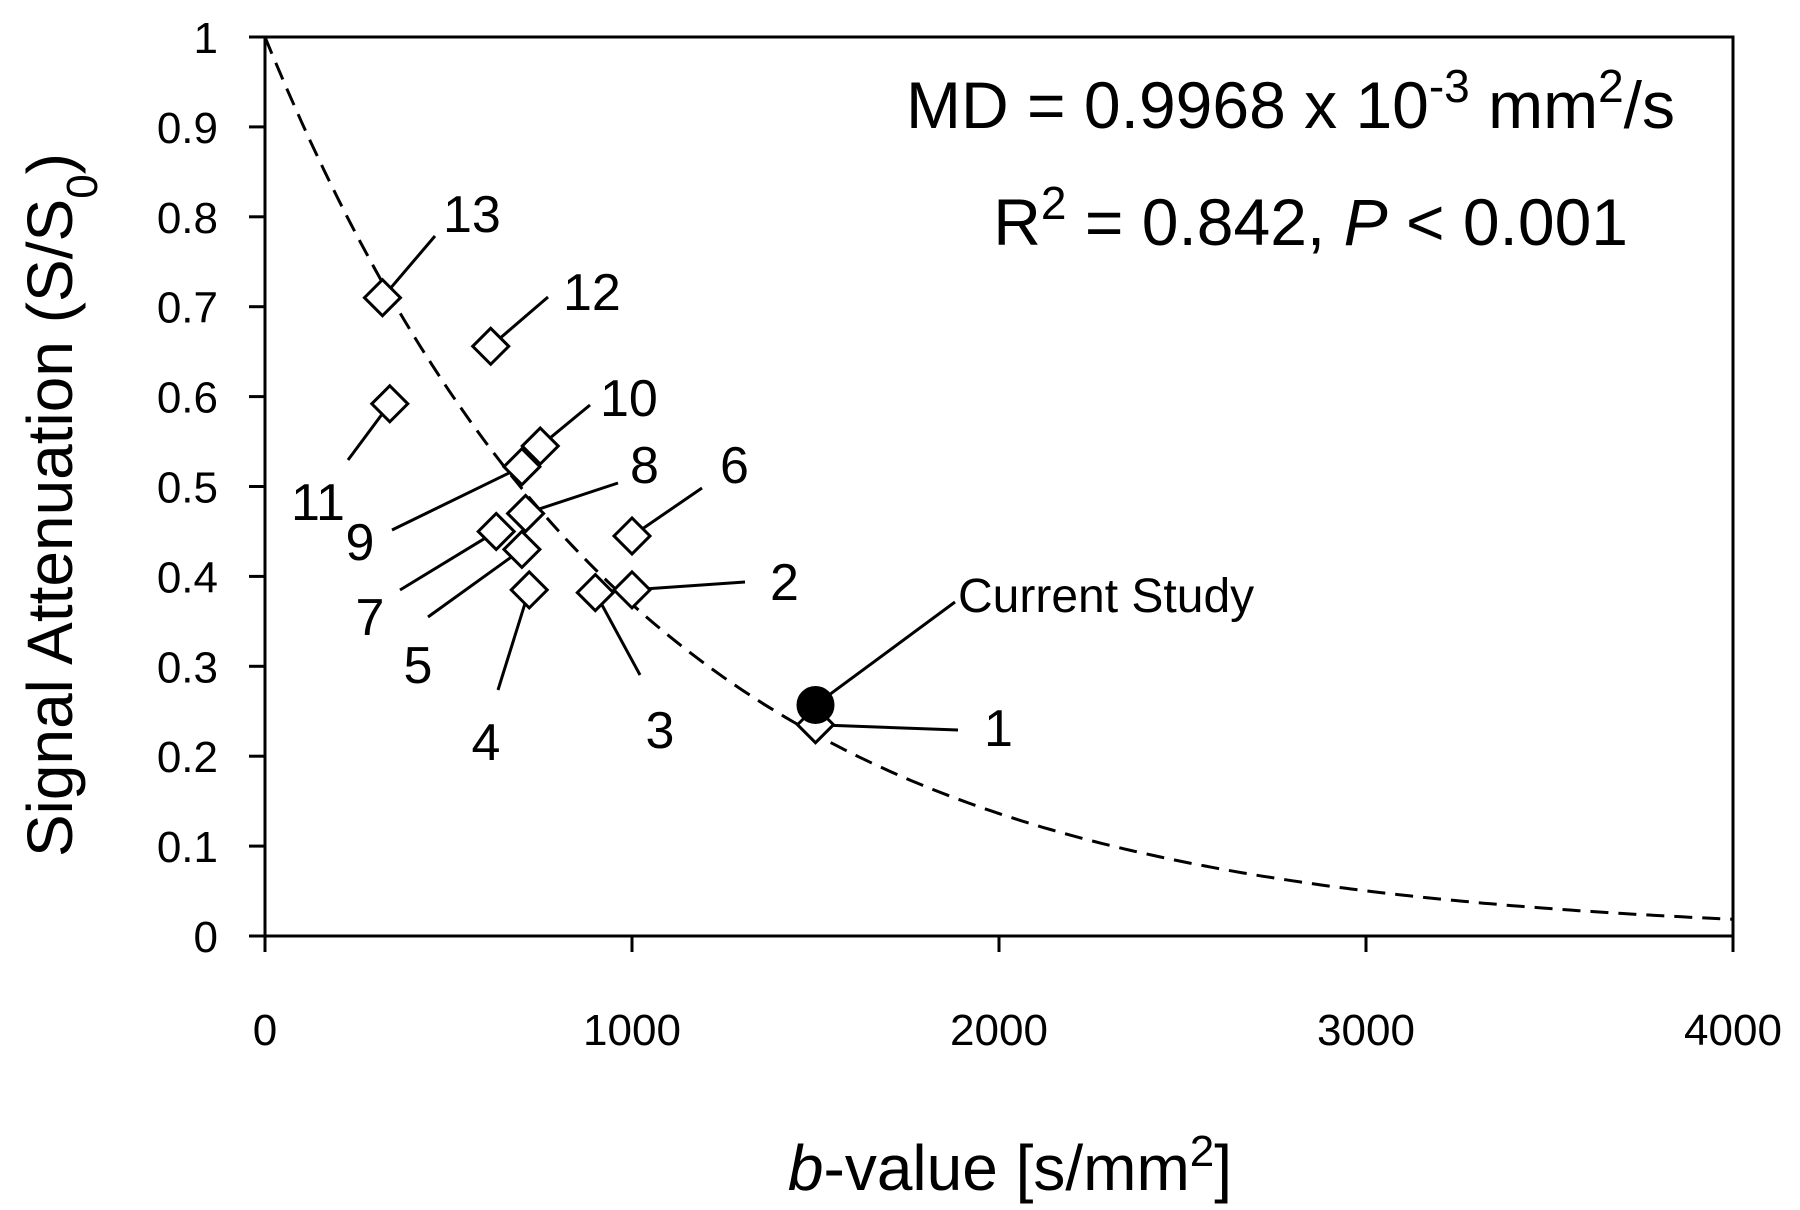  What do you see at coordinates (370, 618) in the screenshot?
I see `data-point-label: 7` at bounding box center [370, 618].